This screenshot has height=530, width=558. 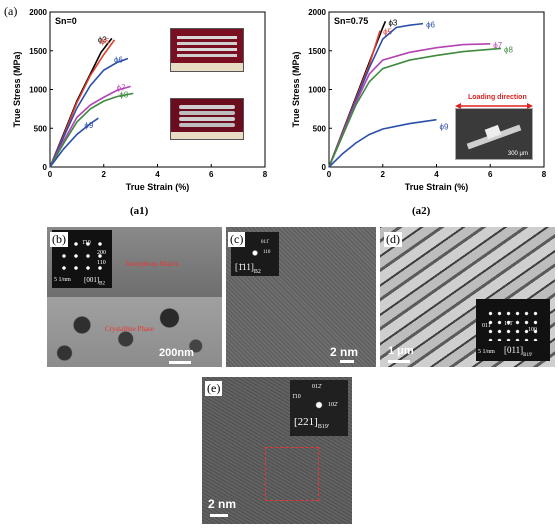 I want to click on panel-d-scale-bar, so click(x=399, y=361).